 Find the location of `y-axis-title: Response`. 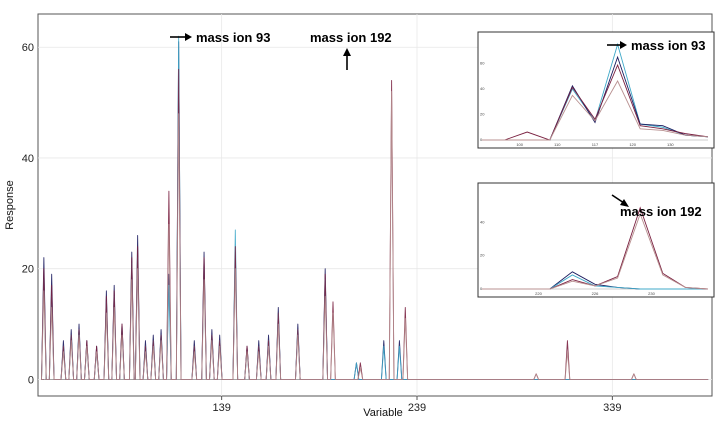

y-axis-title: Response is located at coordinates (10, 205).